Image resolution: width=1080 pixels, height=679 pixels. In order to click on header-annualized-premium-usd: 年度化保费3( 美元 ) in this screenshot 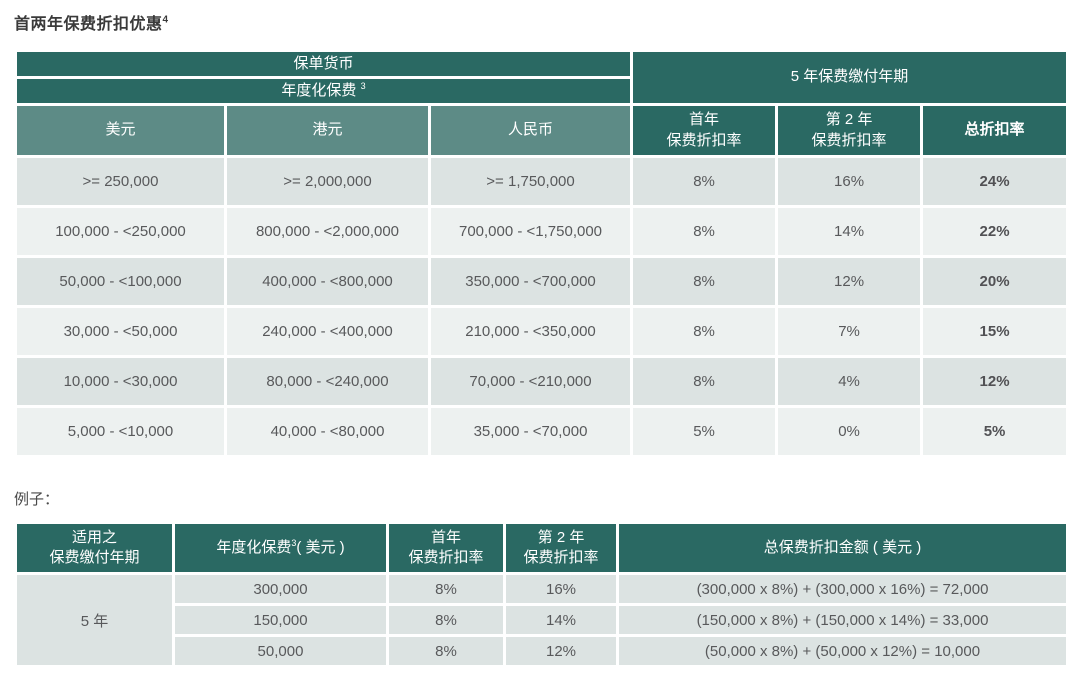, I will do `click(280, 548)`.